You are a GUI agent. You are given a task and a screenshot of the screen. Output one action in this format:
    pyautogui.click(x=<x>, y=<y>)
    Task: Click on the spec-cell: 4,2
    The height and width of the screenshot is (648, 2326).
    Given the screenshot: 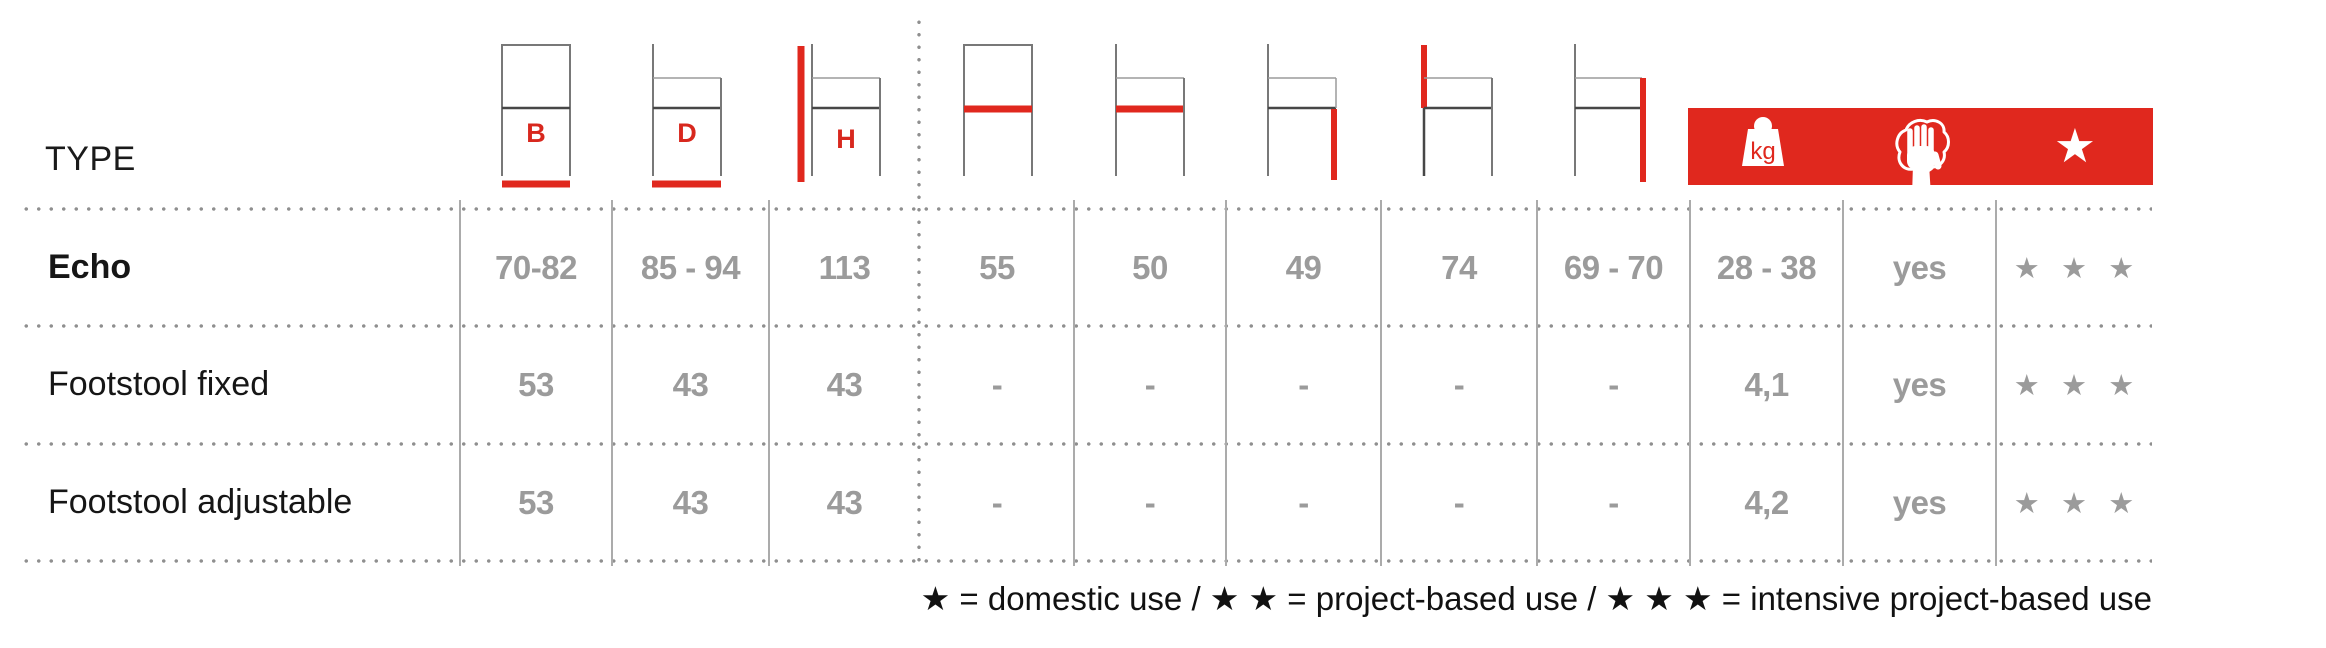 What is the action you would take?
    pyautogui.click(x=1766, y=502)
    